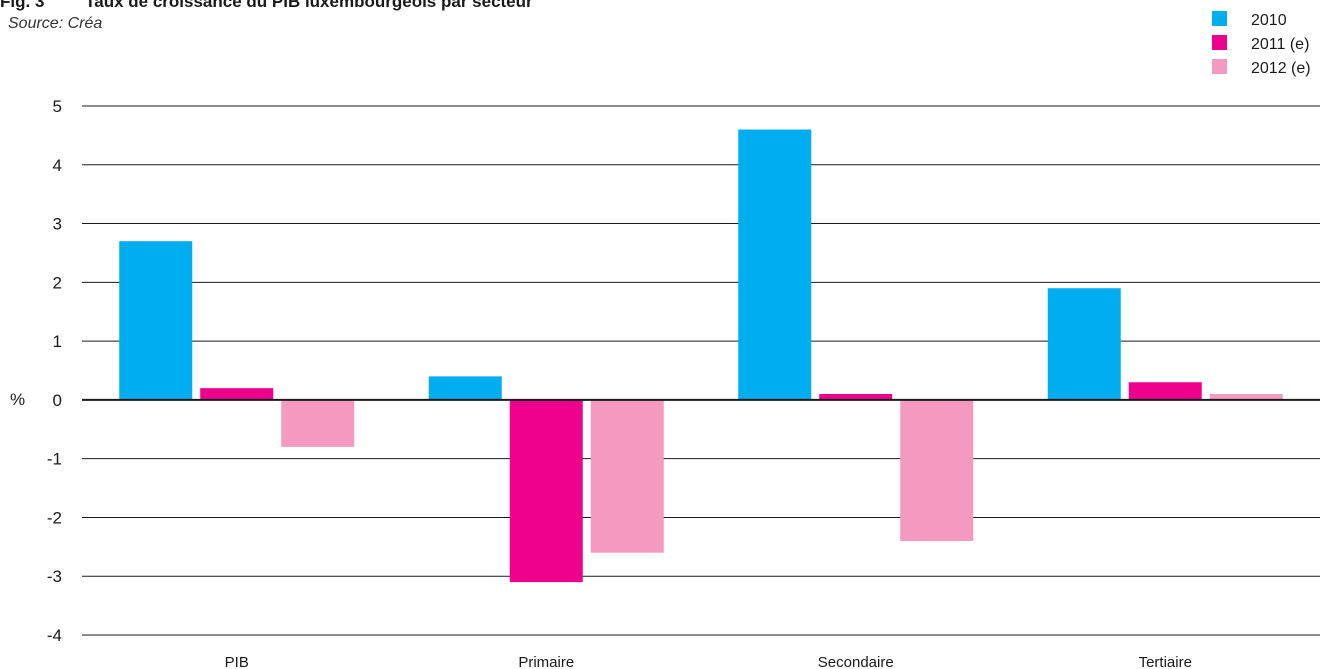  Describe the element at coordinates (1165, 661) in the screenshot. I see `category-label: Tertiaire` at that location.